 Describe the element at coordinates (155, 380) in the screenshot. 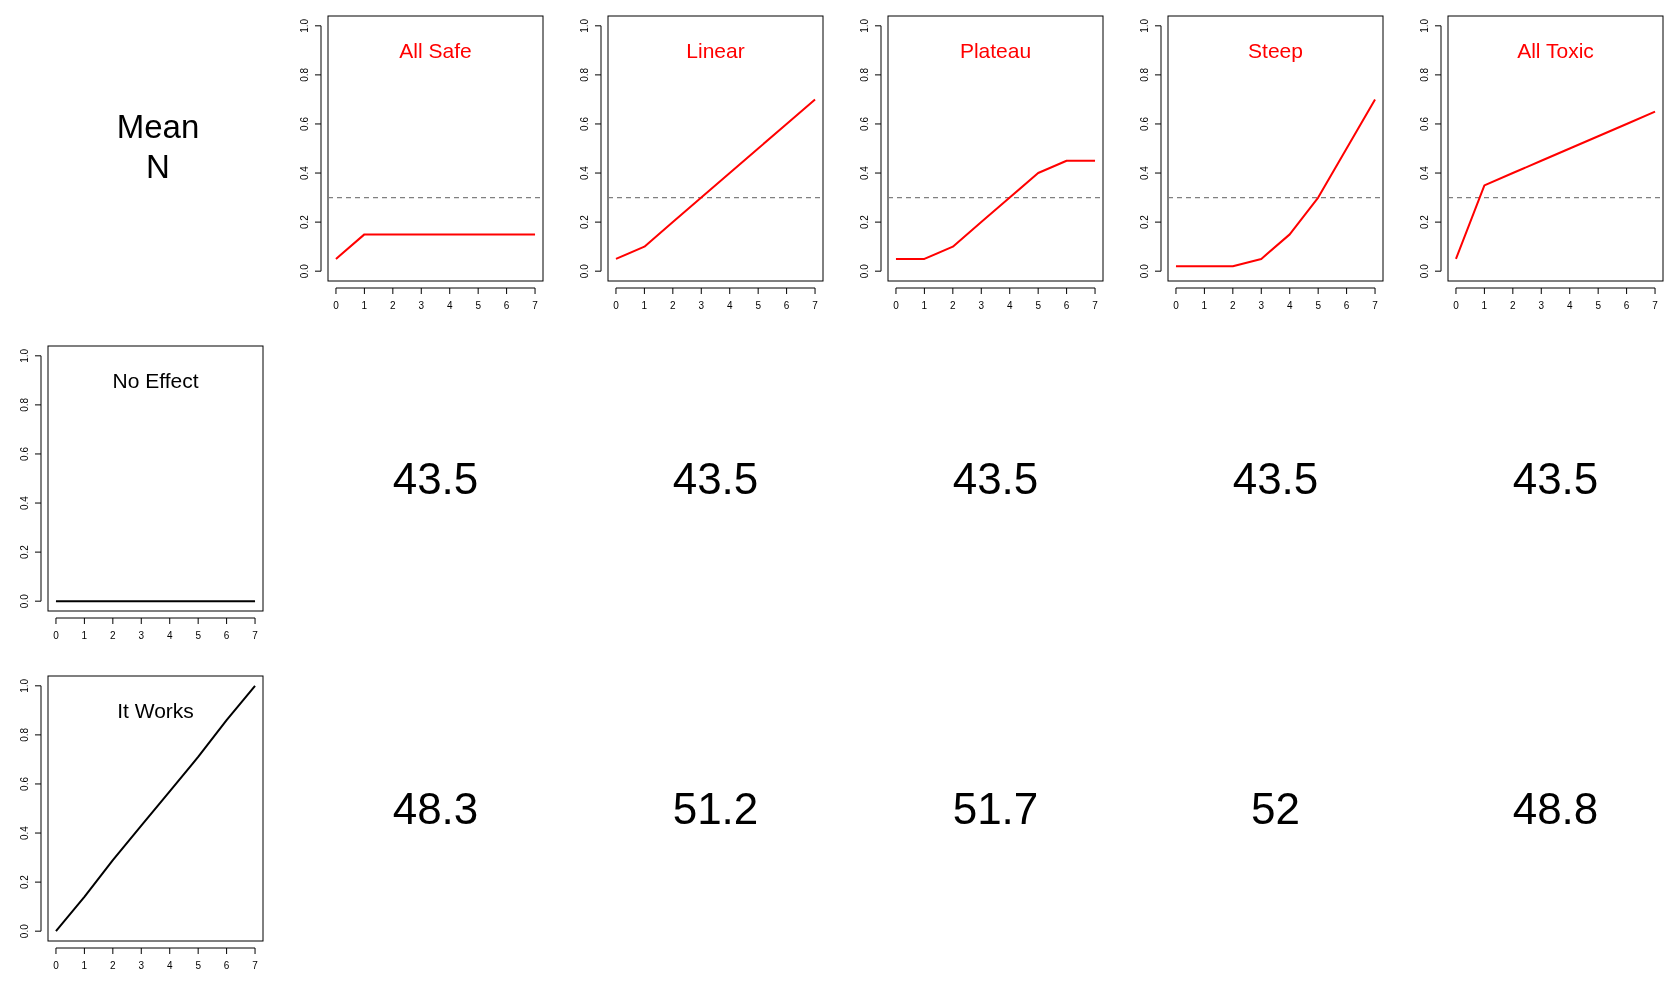

I see `text: No Effect` at that location.